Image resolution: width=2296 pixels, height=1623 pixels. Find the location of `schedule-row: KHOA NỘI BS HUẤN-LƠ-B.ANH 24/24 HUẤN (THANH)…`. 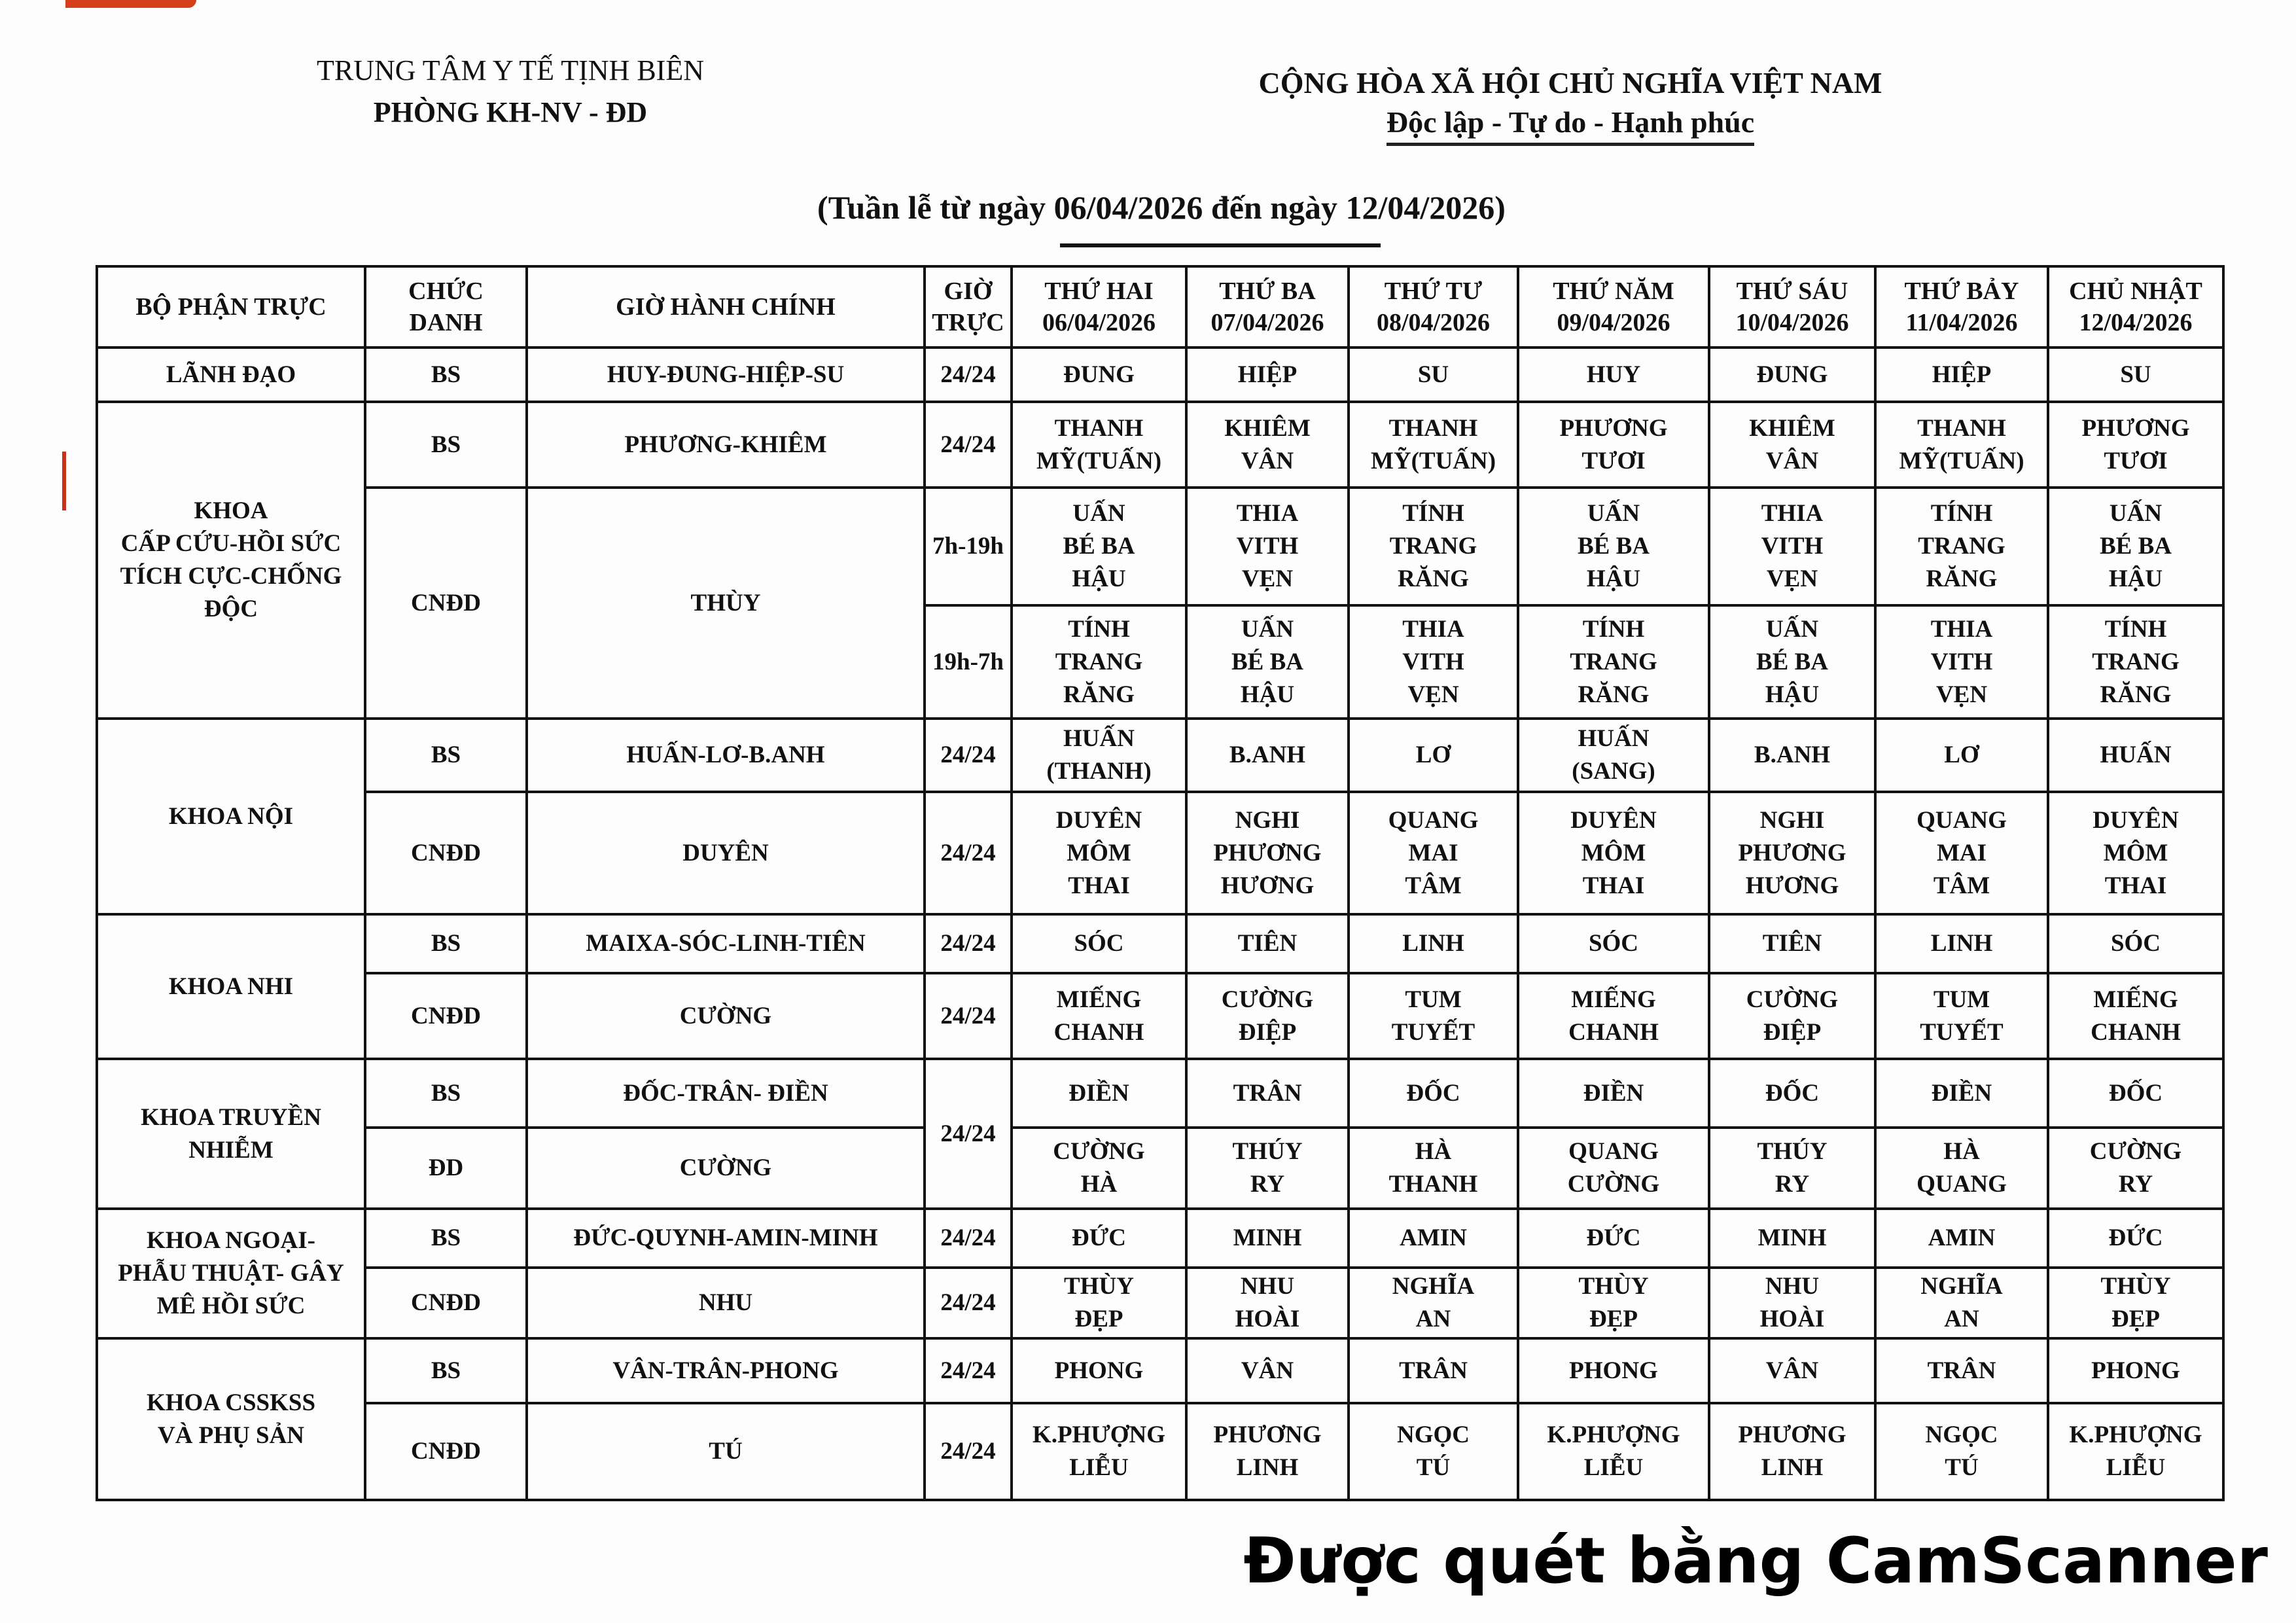

schedule-row: KHOA NỘI BS HUẤN-LƠ-B.ANH 24/24 HUẤN (THANH)… is located at coordinates (1160, 816).